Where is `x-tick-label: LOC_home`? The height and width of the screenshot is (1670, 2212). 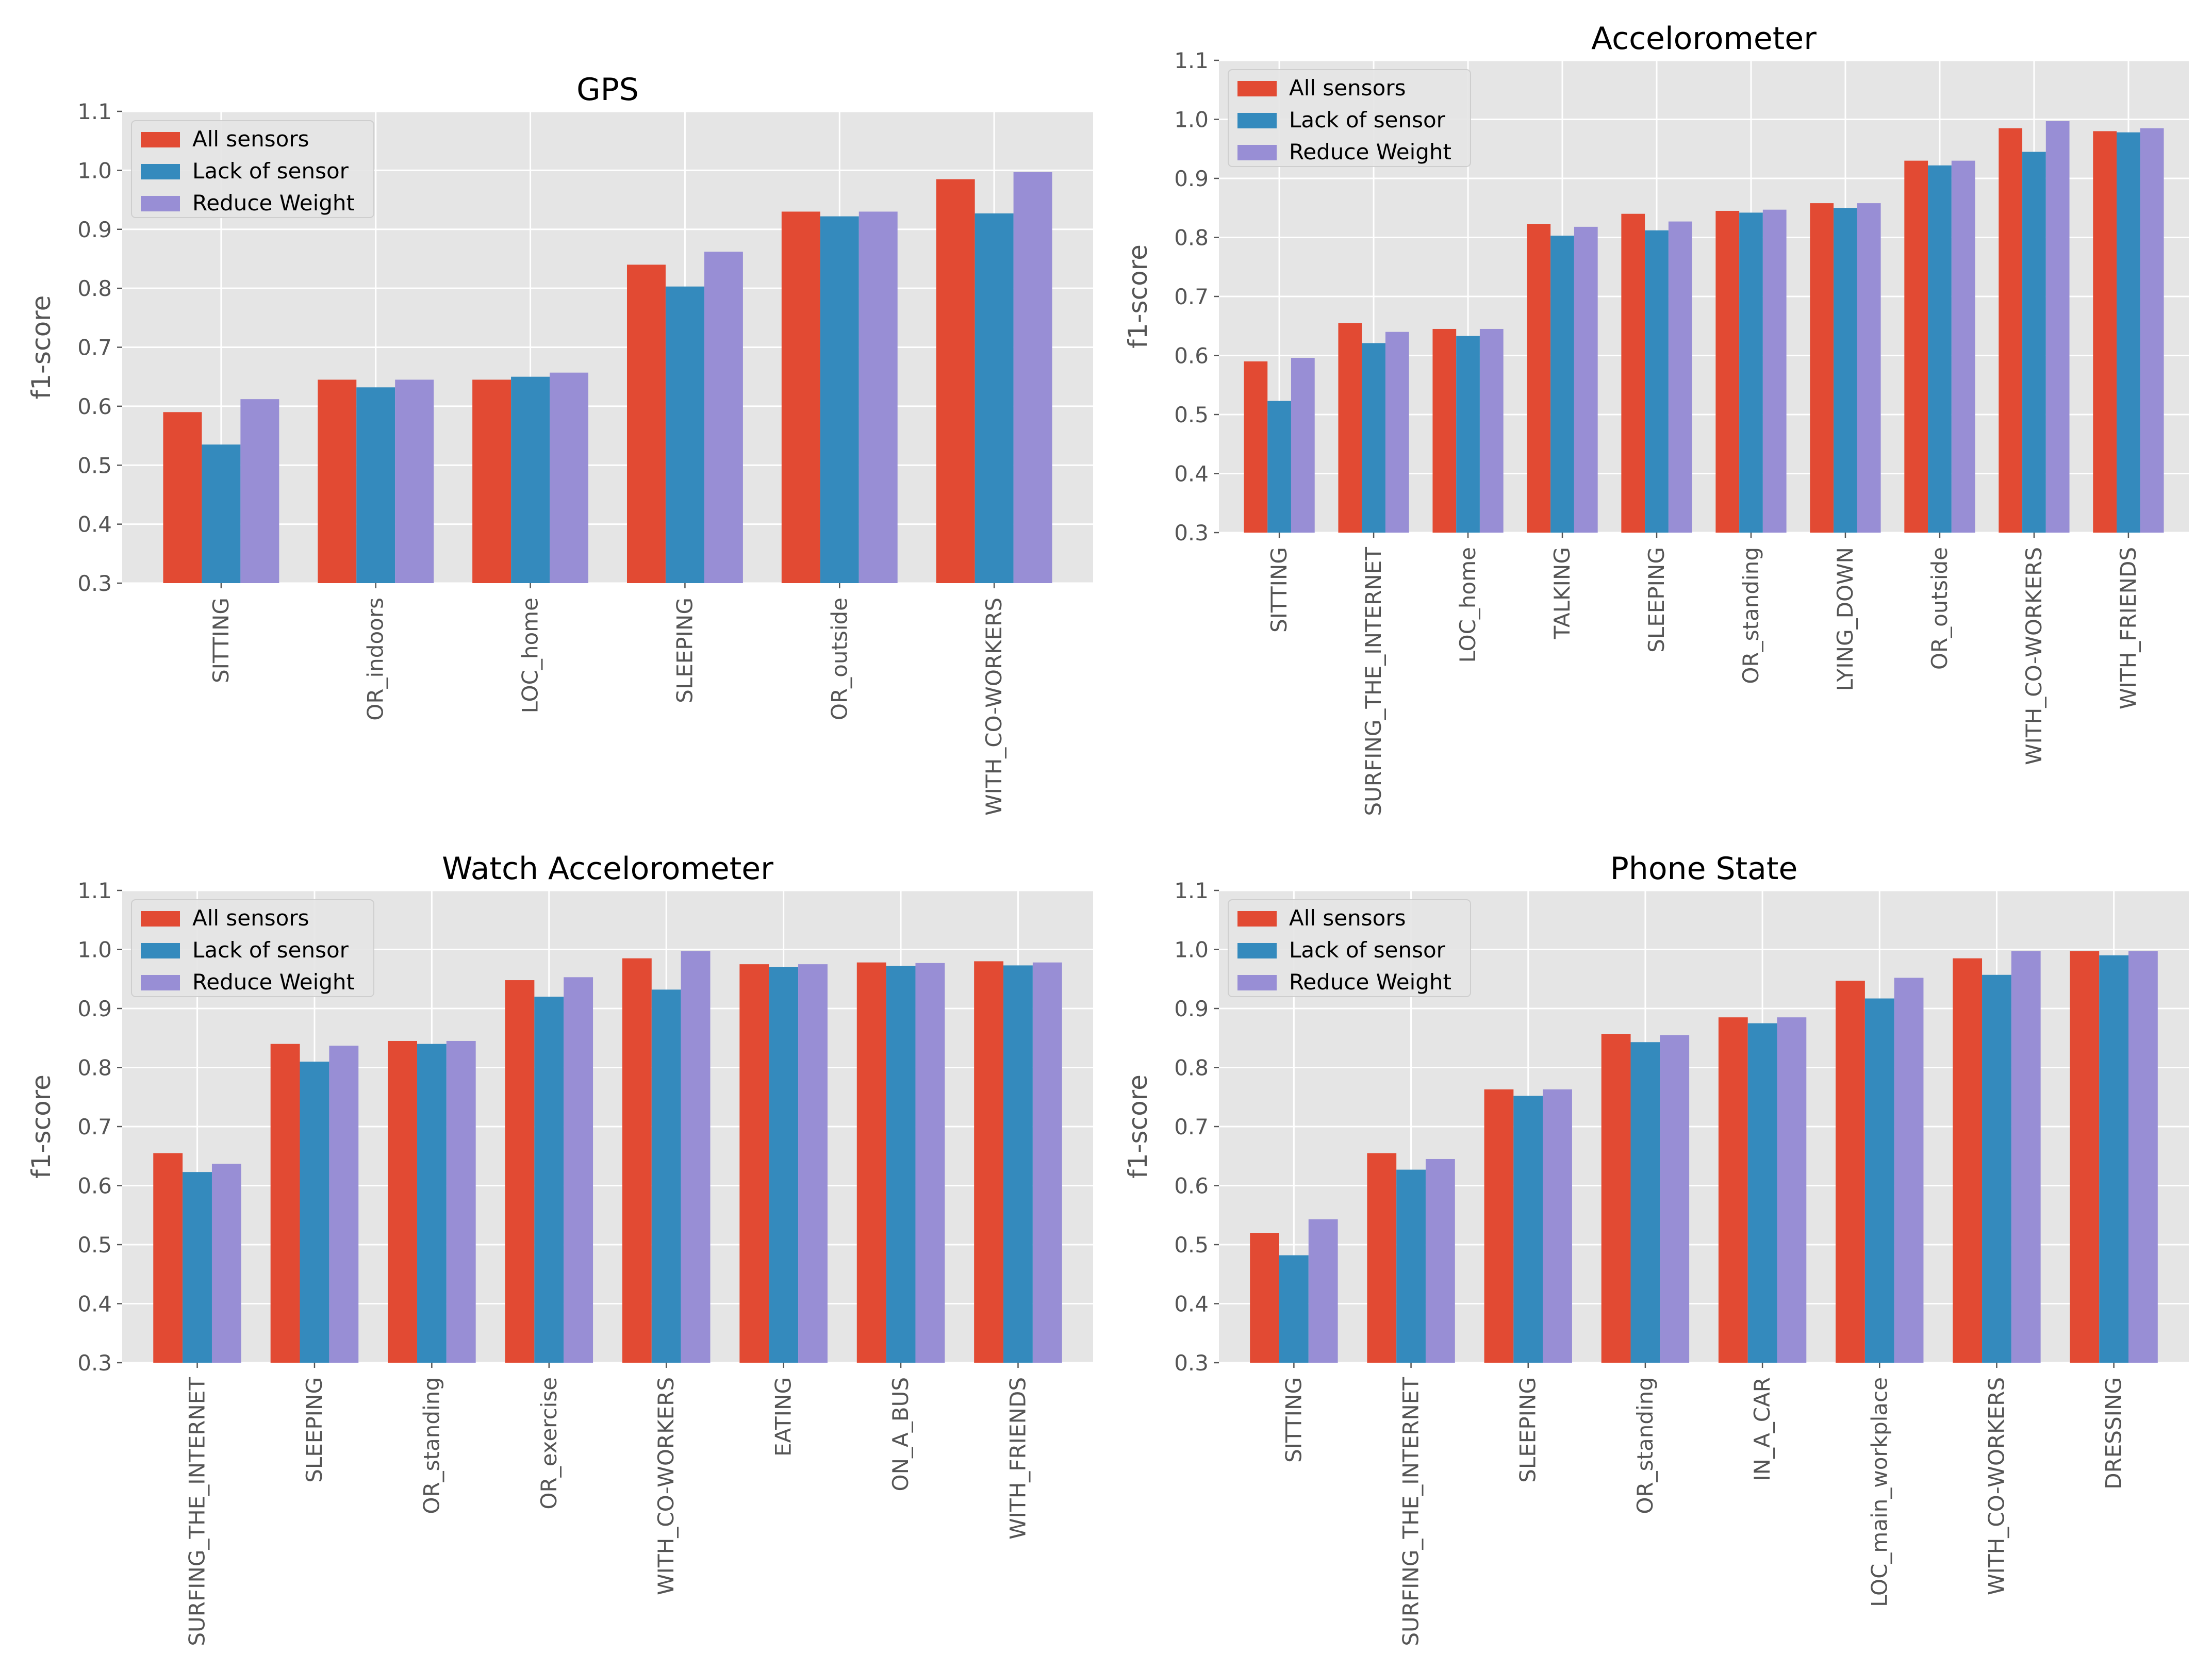 x-tick-label: LOC_home is located at coordinates (1468, 605).